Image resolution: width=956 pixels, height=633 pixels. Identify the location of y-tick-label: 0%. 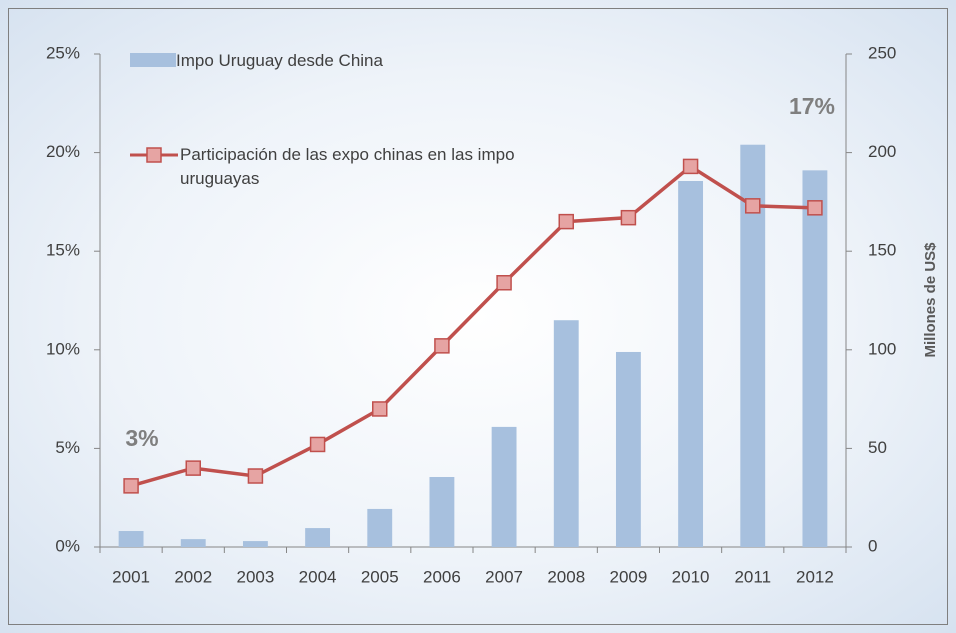
(67, 545).